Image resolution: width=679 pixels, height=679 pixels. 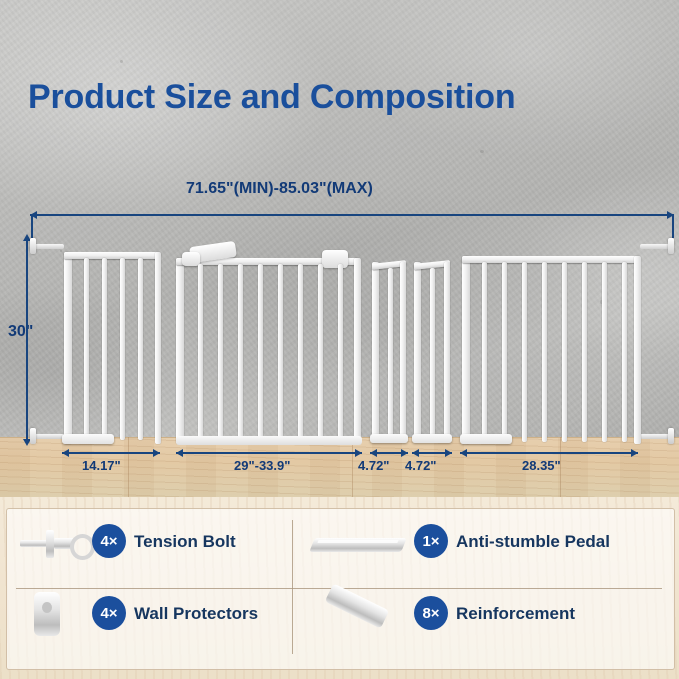 I want to click on part-name-anti-stumble-pedal: Anti-stumble Pedal, so click(x=533, y=541).